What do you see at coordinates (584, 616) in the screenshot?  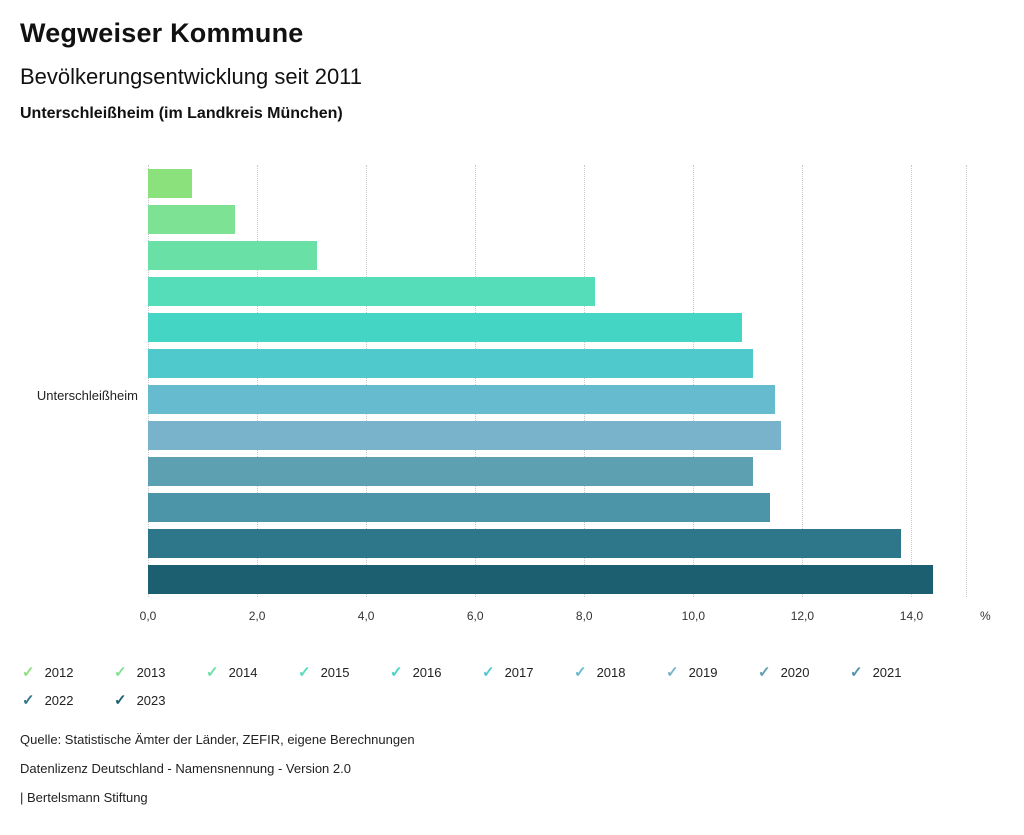 I see `x-tick-label: 8,0` at bounding box center [584, 616].